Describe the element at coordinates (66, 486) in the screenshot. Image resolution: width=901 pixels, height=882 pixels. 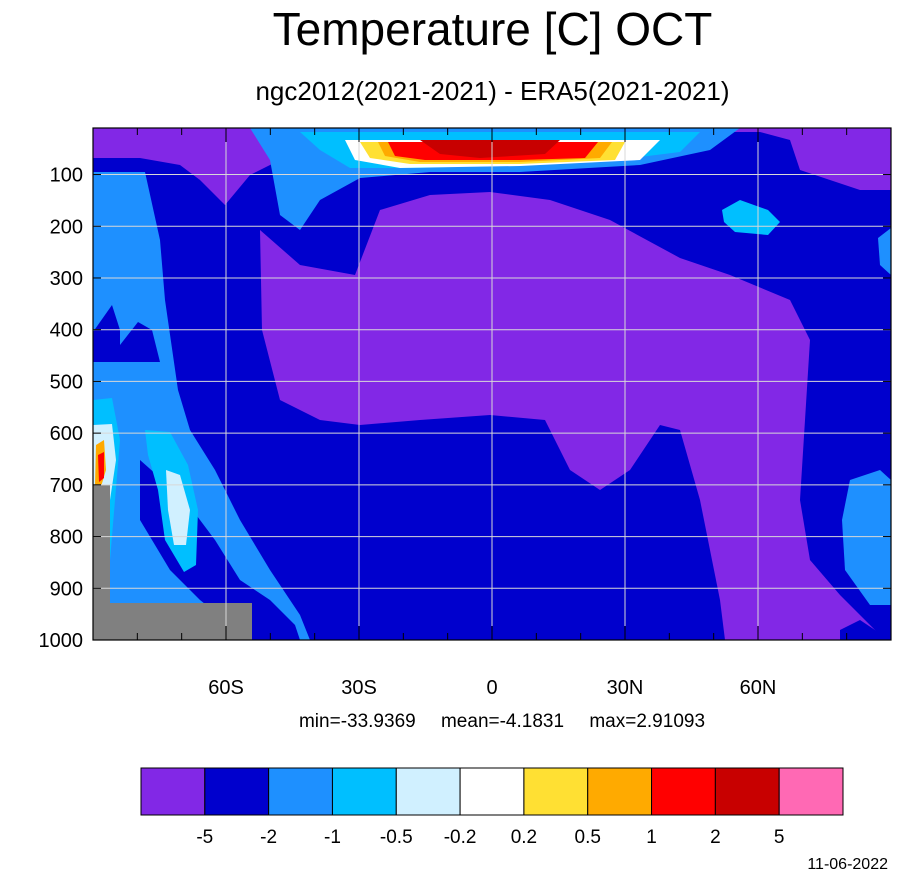
I see `y-tick-label: 700` at that location.